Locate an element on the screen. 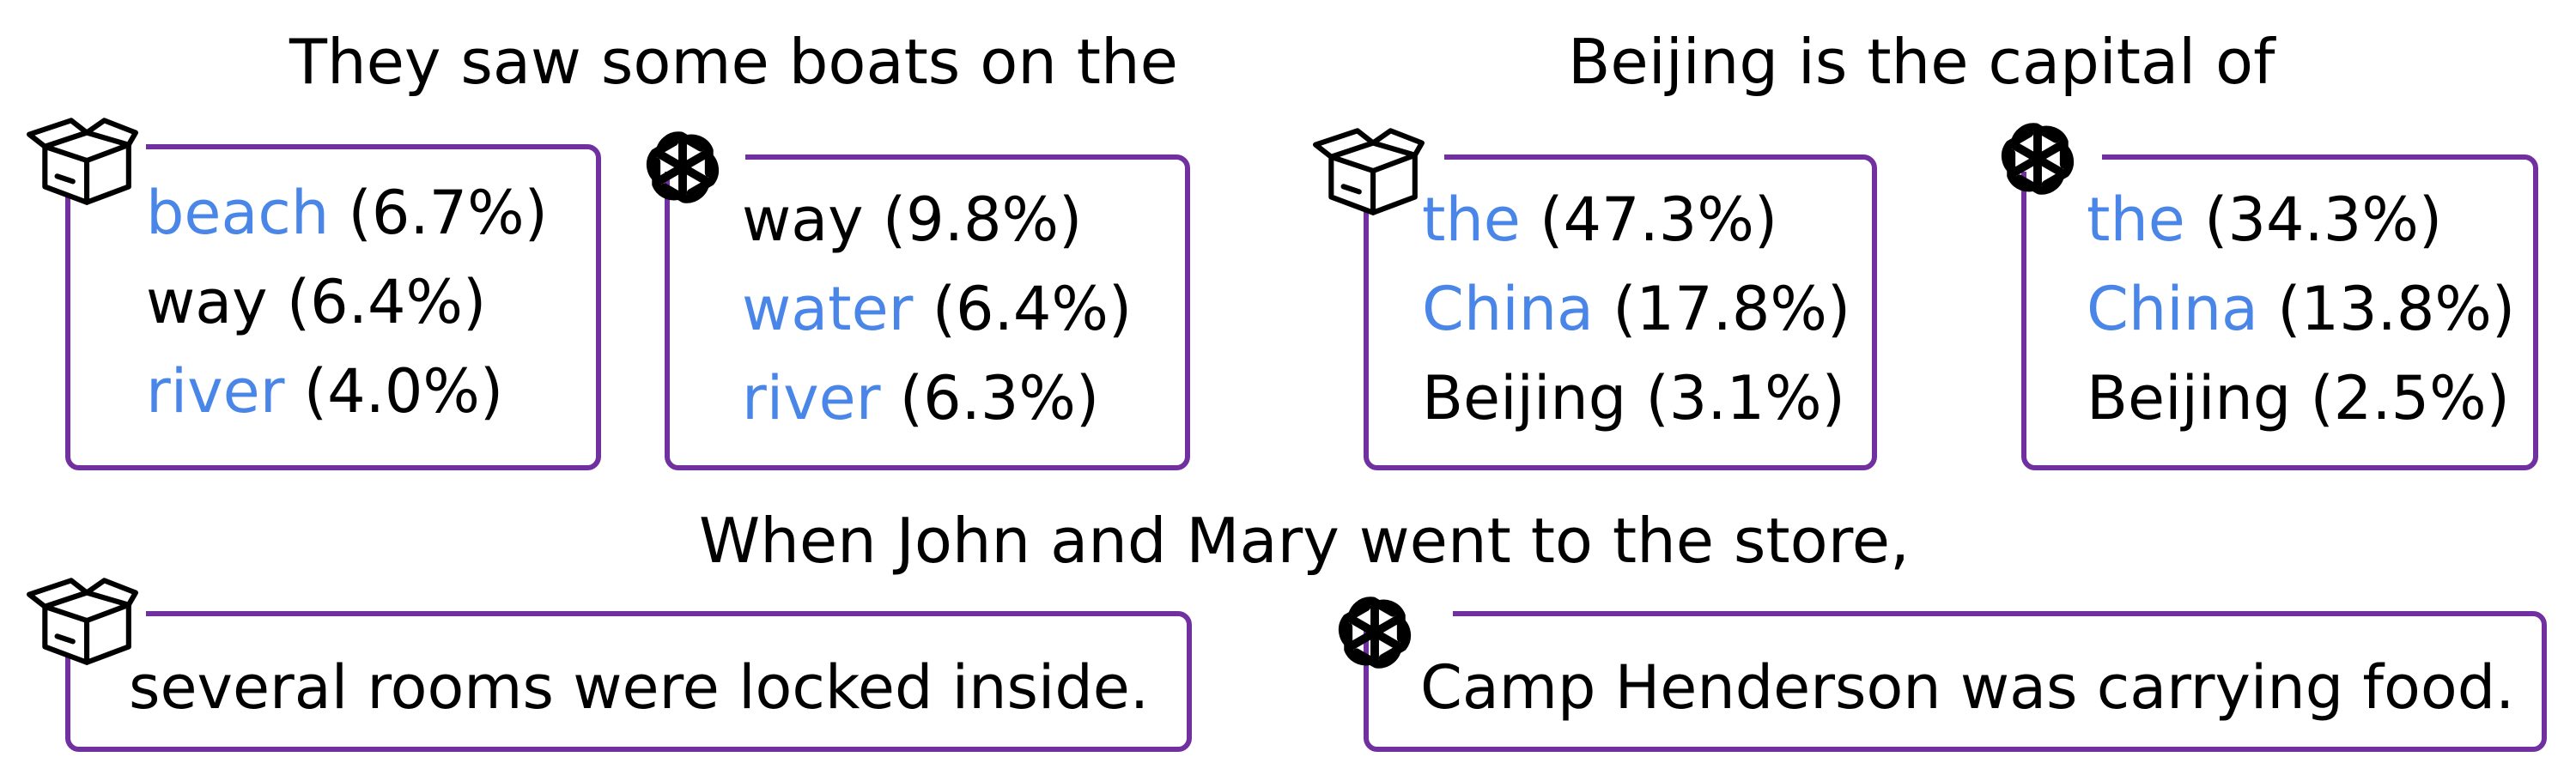 The height and width of the screenshot is (757, 2576). small-model-box-boats is located at coordinates (333, 307).